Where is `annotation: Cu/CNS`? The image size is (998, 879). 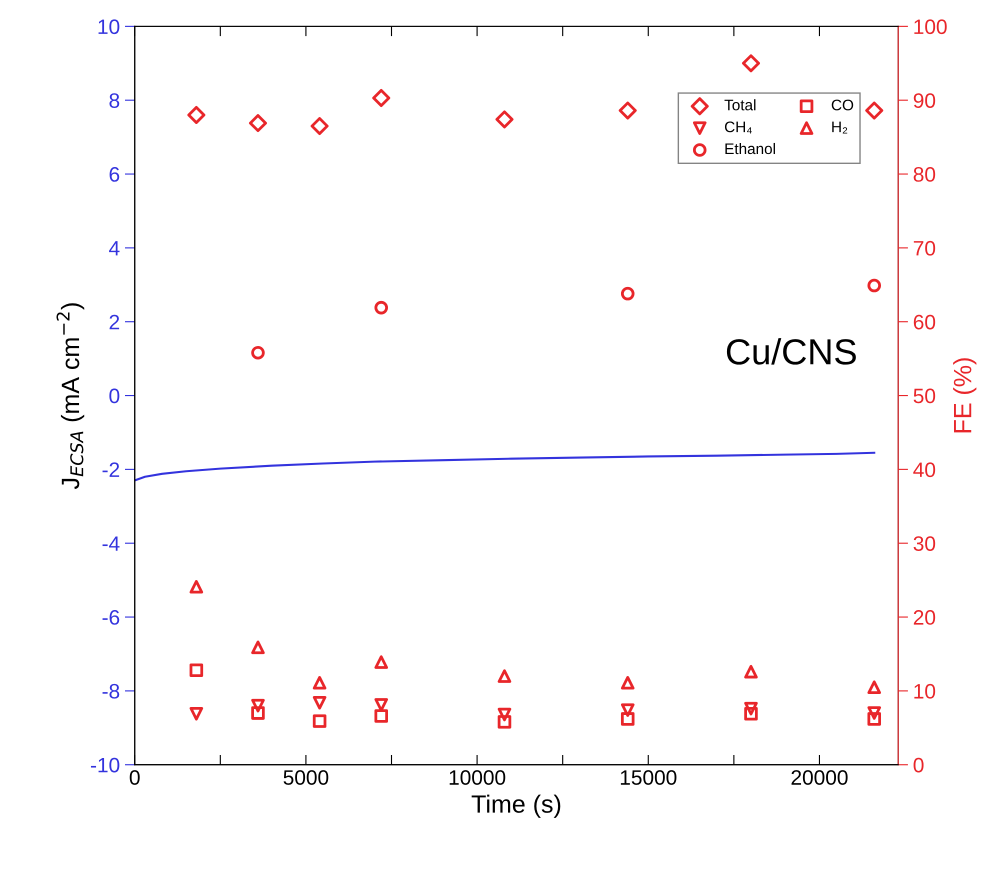
annotation: Cu/CNS is located at coordinates (791, 351).